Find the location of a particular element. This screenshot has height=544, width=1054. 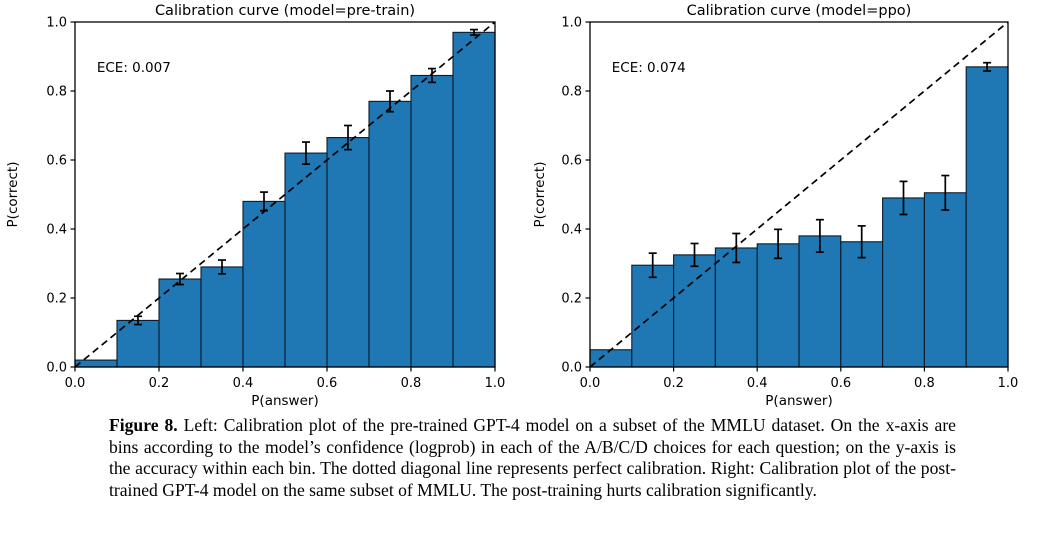

figure-caption-label: Figure 8. is located at coordinates (143, 425).